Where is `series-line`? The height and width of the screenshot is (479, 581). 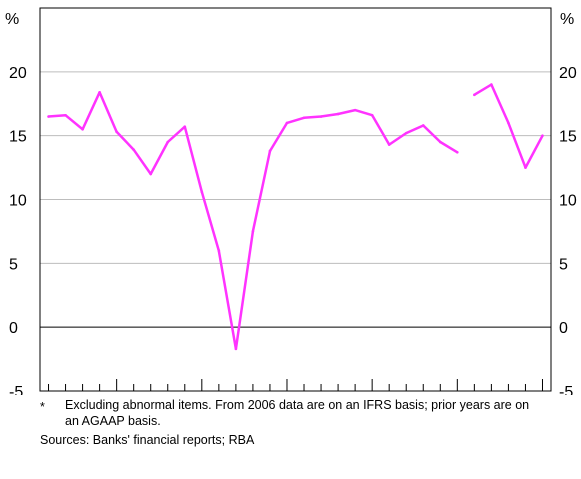
series-line is located at coordinates (508, 126).